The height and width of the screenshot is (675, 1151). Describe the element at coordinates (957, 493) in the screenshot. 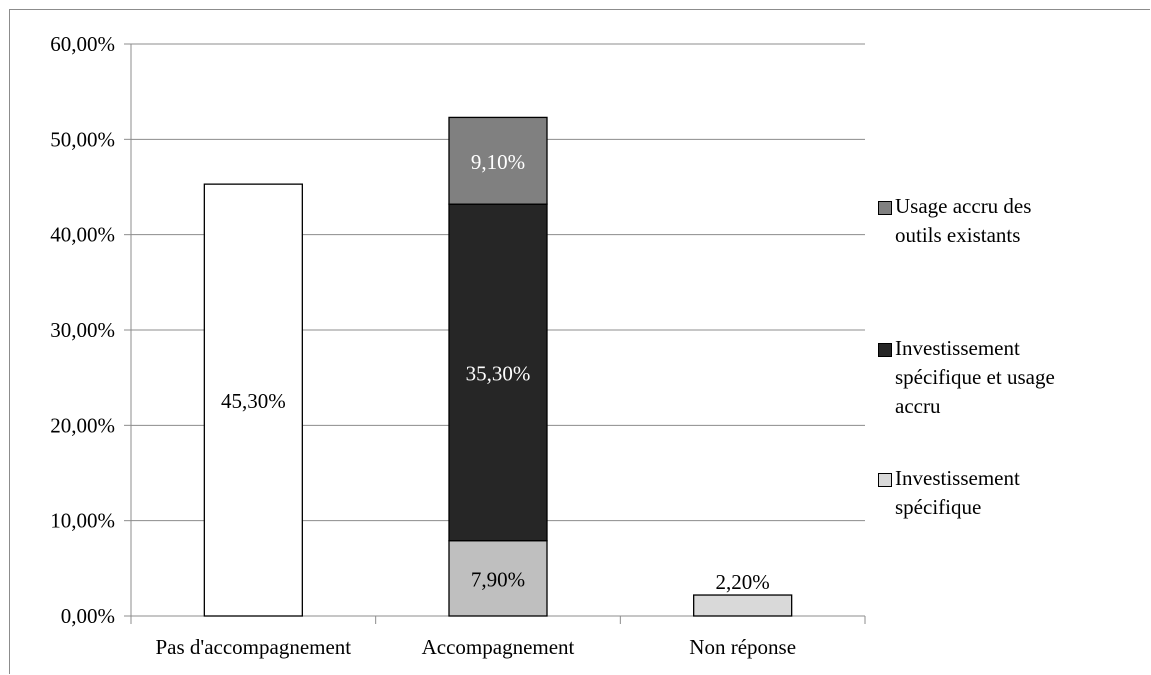

I see `legend-label: Investissement spécifique` at that location.